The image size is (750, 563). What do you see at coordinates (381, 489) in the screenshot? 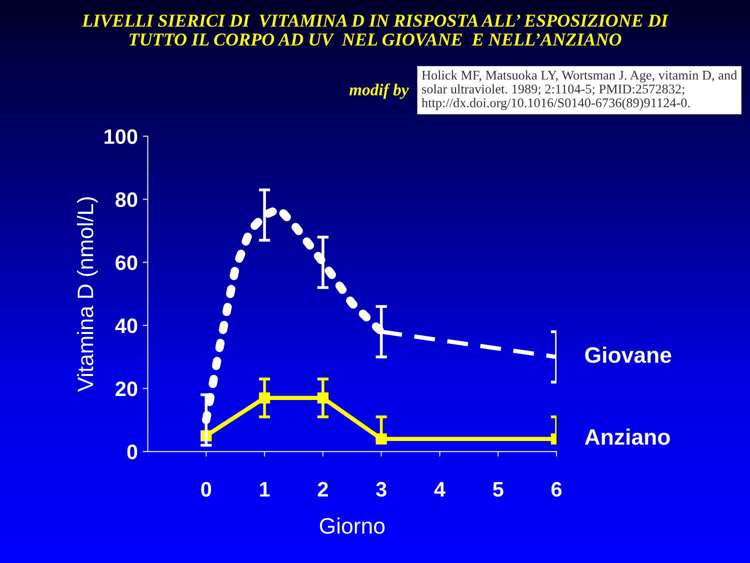
I see `x-tick-label: 3` at bounding box center [381, 489].